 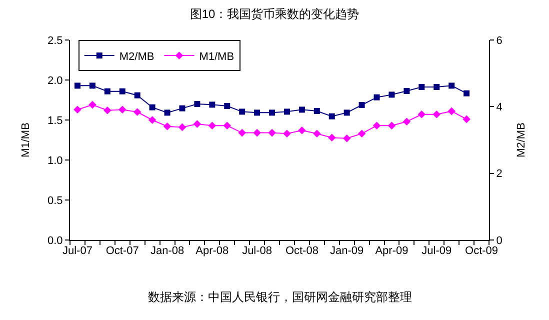 I want to click on source-note: 数据来源：中国人民银行，国研网金融研究部整理, so click(x=280, y=297).